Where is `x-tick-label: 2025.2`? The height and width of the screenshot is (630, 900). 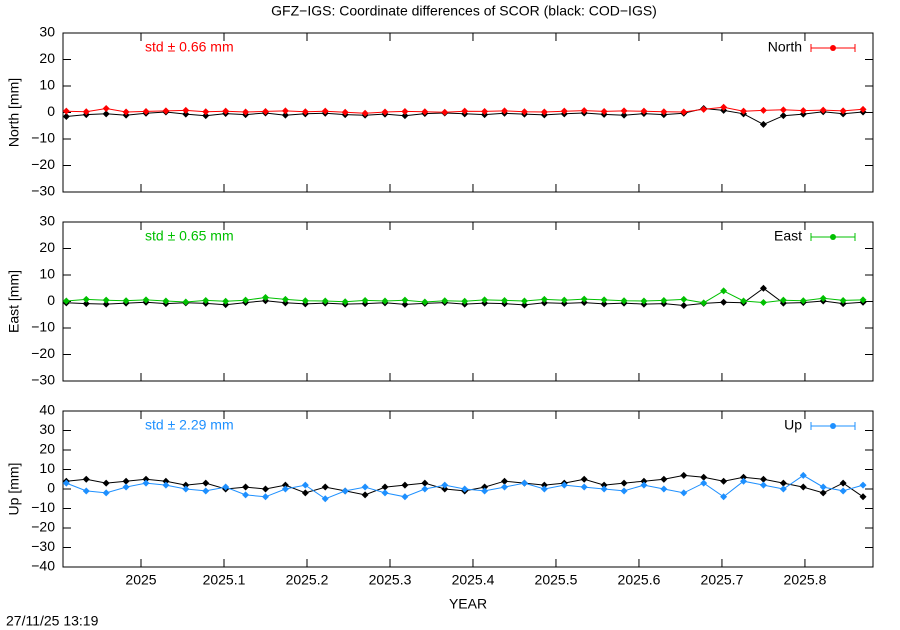
x-tick-label: 2025.2 is located at coordinates (307, 580).